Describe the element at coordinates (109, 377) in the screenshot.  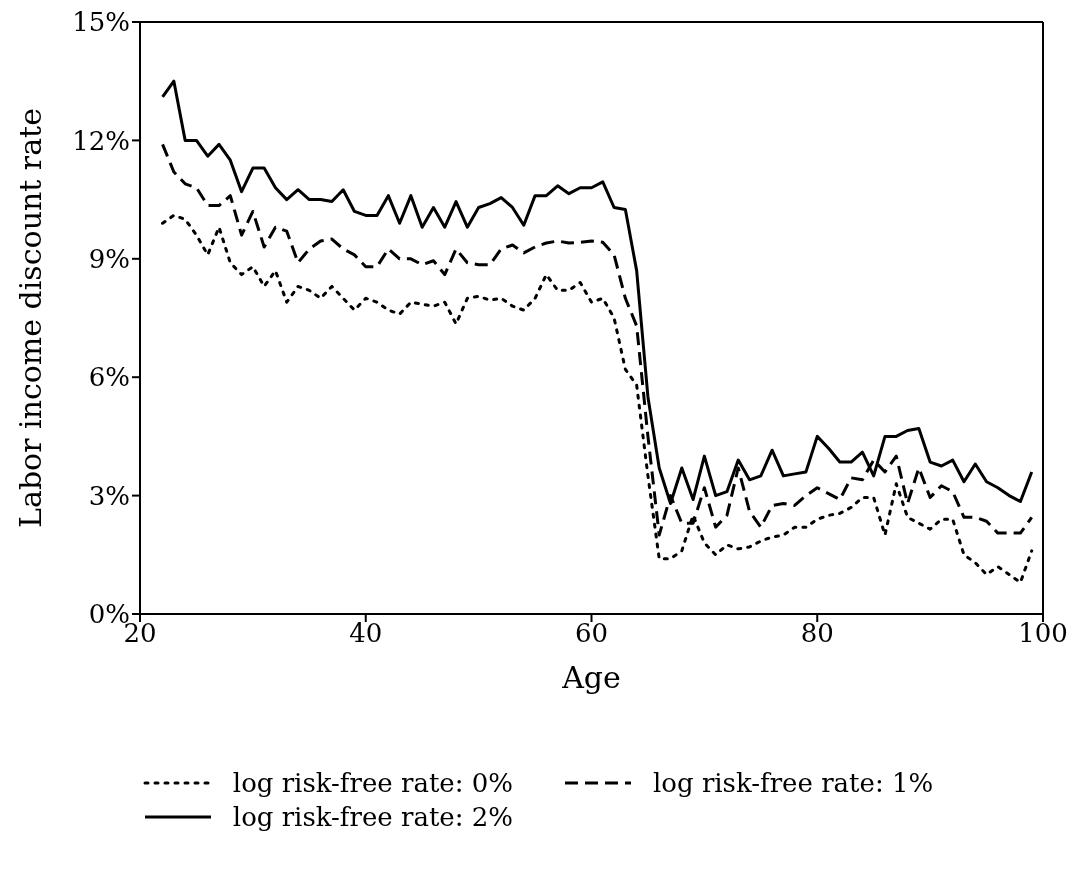
I see `y-tick-label: 6%` at that location.